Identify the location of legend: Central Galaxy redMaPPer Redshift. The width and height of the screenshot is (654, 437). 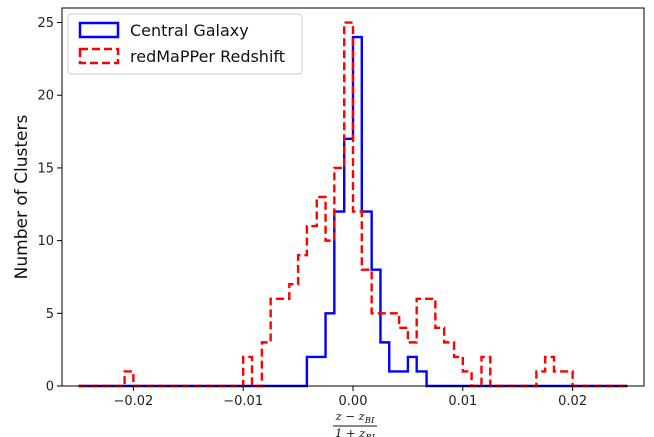
(185, 44).